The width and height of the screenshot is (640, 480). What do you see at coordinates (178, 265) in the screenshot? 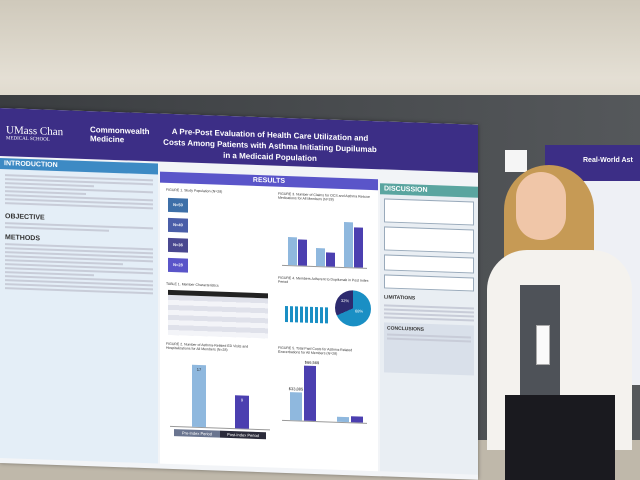
I see `flow-step: N=28` at bounding box center [178, 265].